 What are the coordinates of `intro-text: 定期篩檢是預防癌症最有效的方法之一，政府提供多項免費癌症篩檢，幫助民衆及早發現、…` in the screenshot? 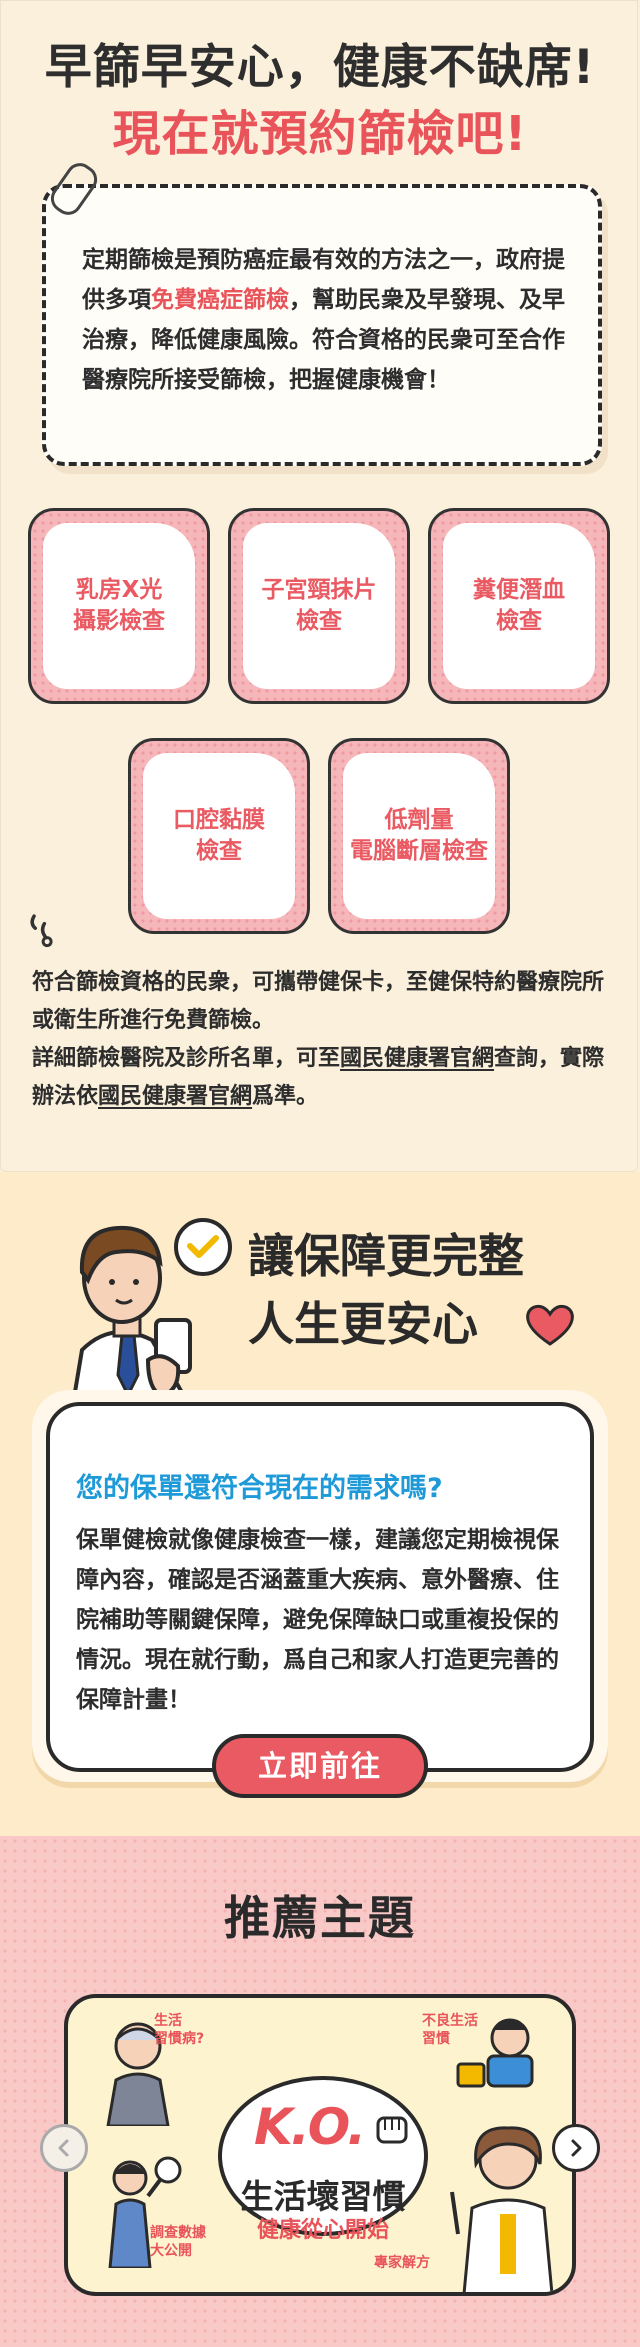 It's located at (323, 320).